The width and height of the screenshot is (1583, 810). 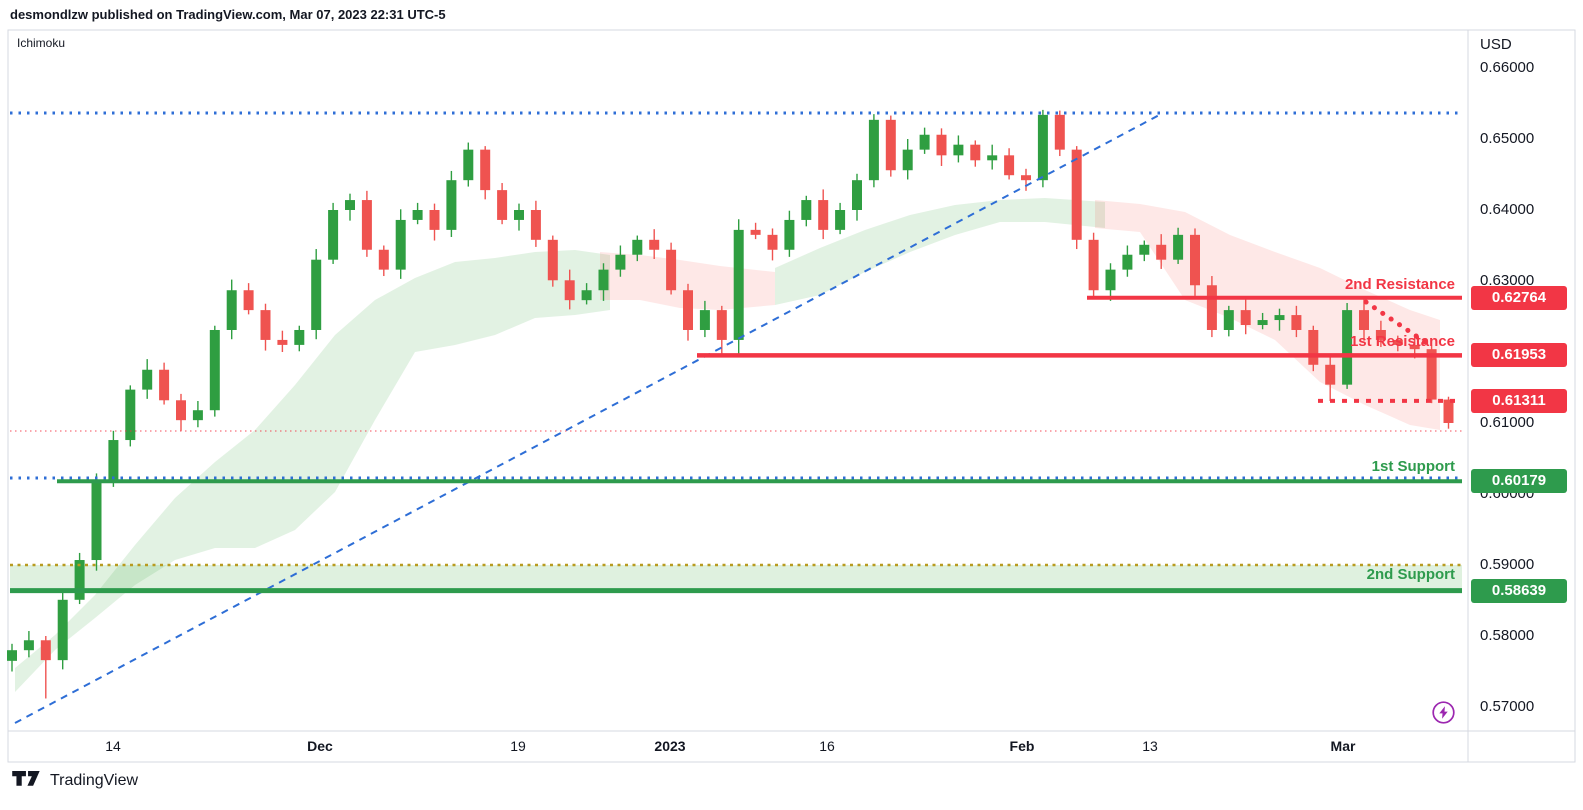 I want to click on time-axis-label-13: 13, so click(x=1150, y=746).